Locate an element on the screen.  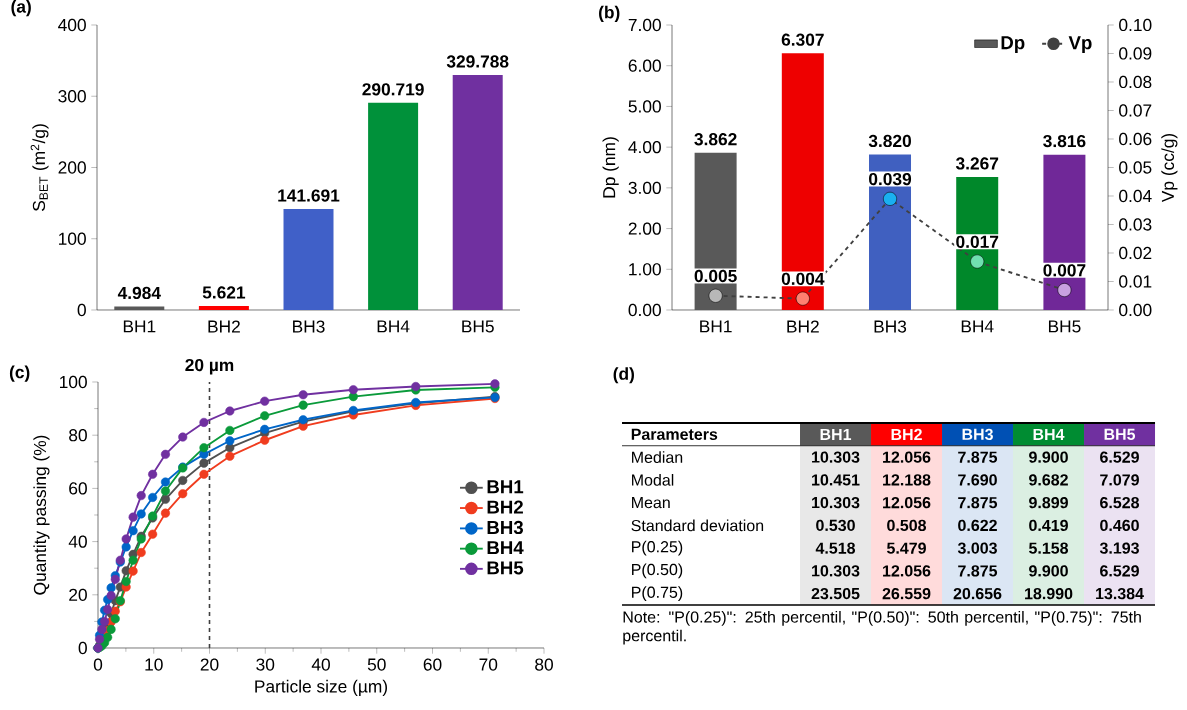
x-tick-label: 50 is located at coordinates (376, 664).